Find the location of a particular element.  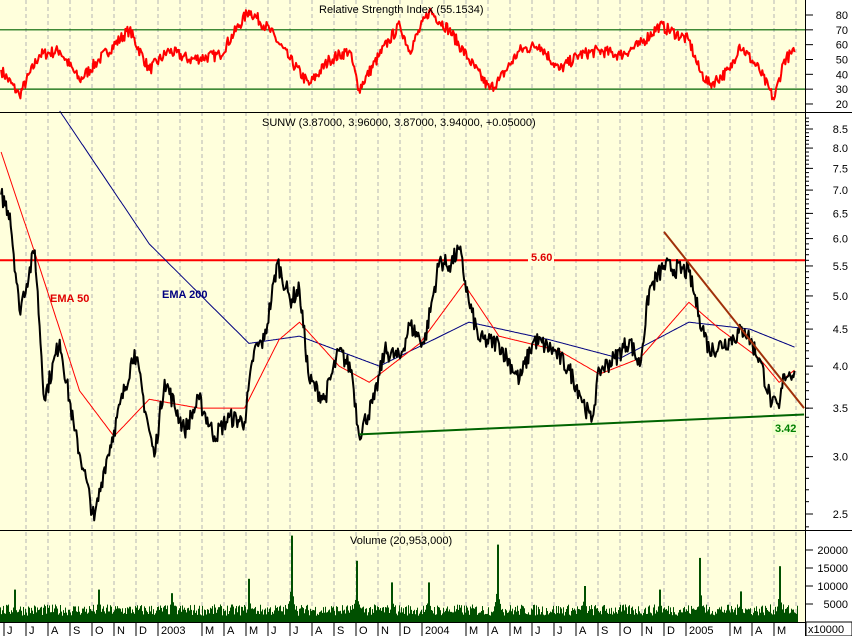

x-axis-label: N is located at coordinates (649, 630).